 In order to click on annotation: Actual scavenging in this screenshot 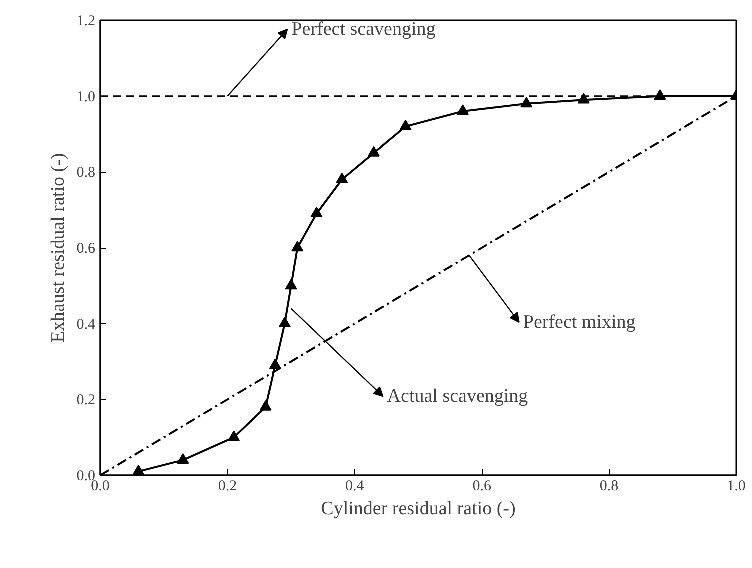, I will do `click(458, 397)`.